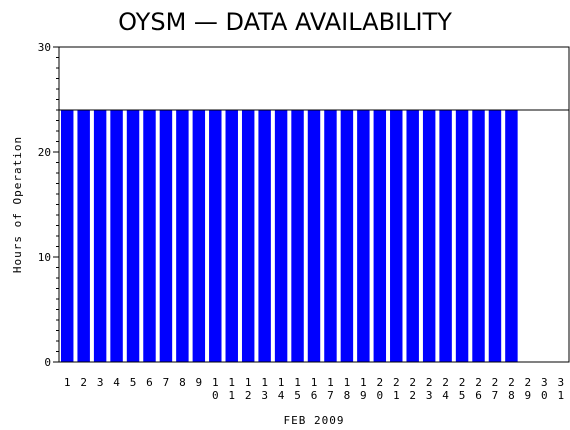 This screenshot has height=430, width=570. I want to click on x-tick-label-3: 3, so click(100, 382).